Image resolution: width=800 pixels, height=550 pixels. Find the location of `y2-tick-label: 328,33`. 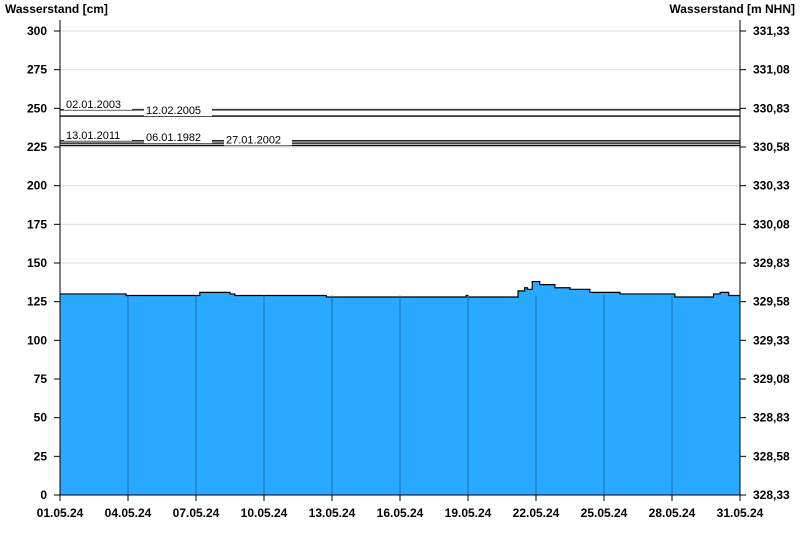

y2-tick-label: 328,33 is located at coordinates (771, 495).